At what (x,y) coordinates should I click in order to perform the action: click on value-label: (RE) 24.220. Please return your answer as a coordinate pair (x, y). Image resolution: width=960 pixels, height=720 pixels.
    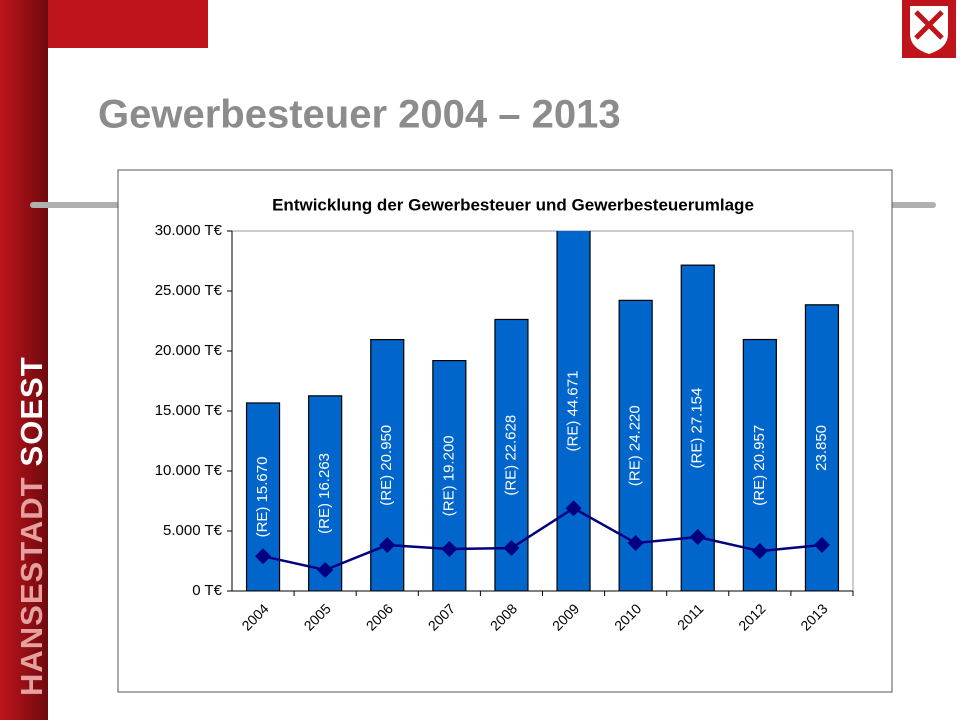
    Looking at the image, I should click on (635, 445).